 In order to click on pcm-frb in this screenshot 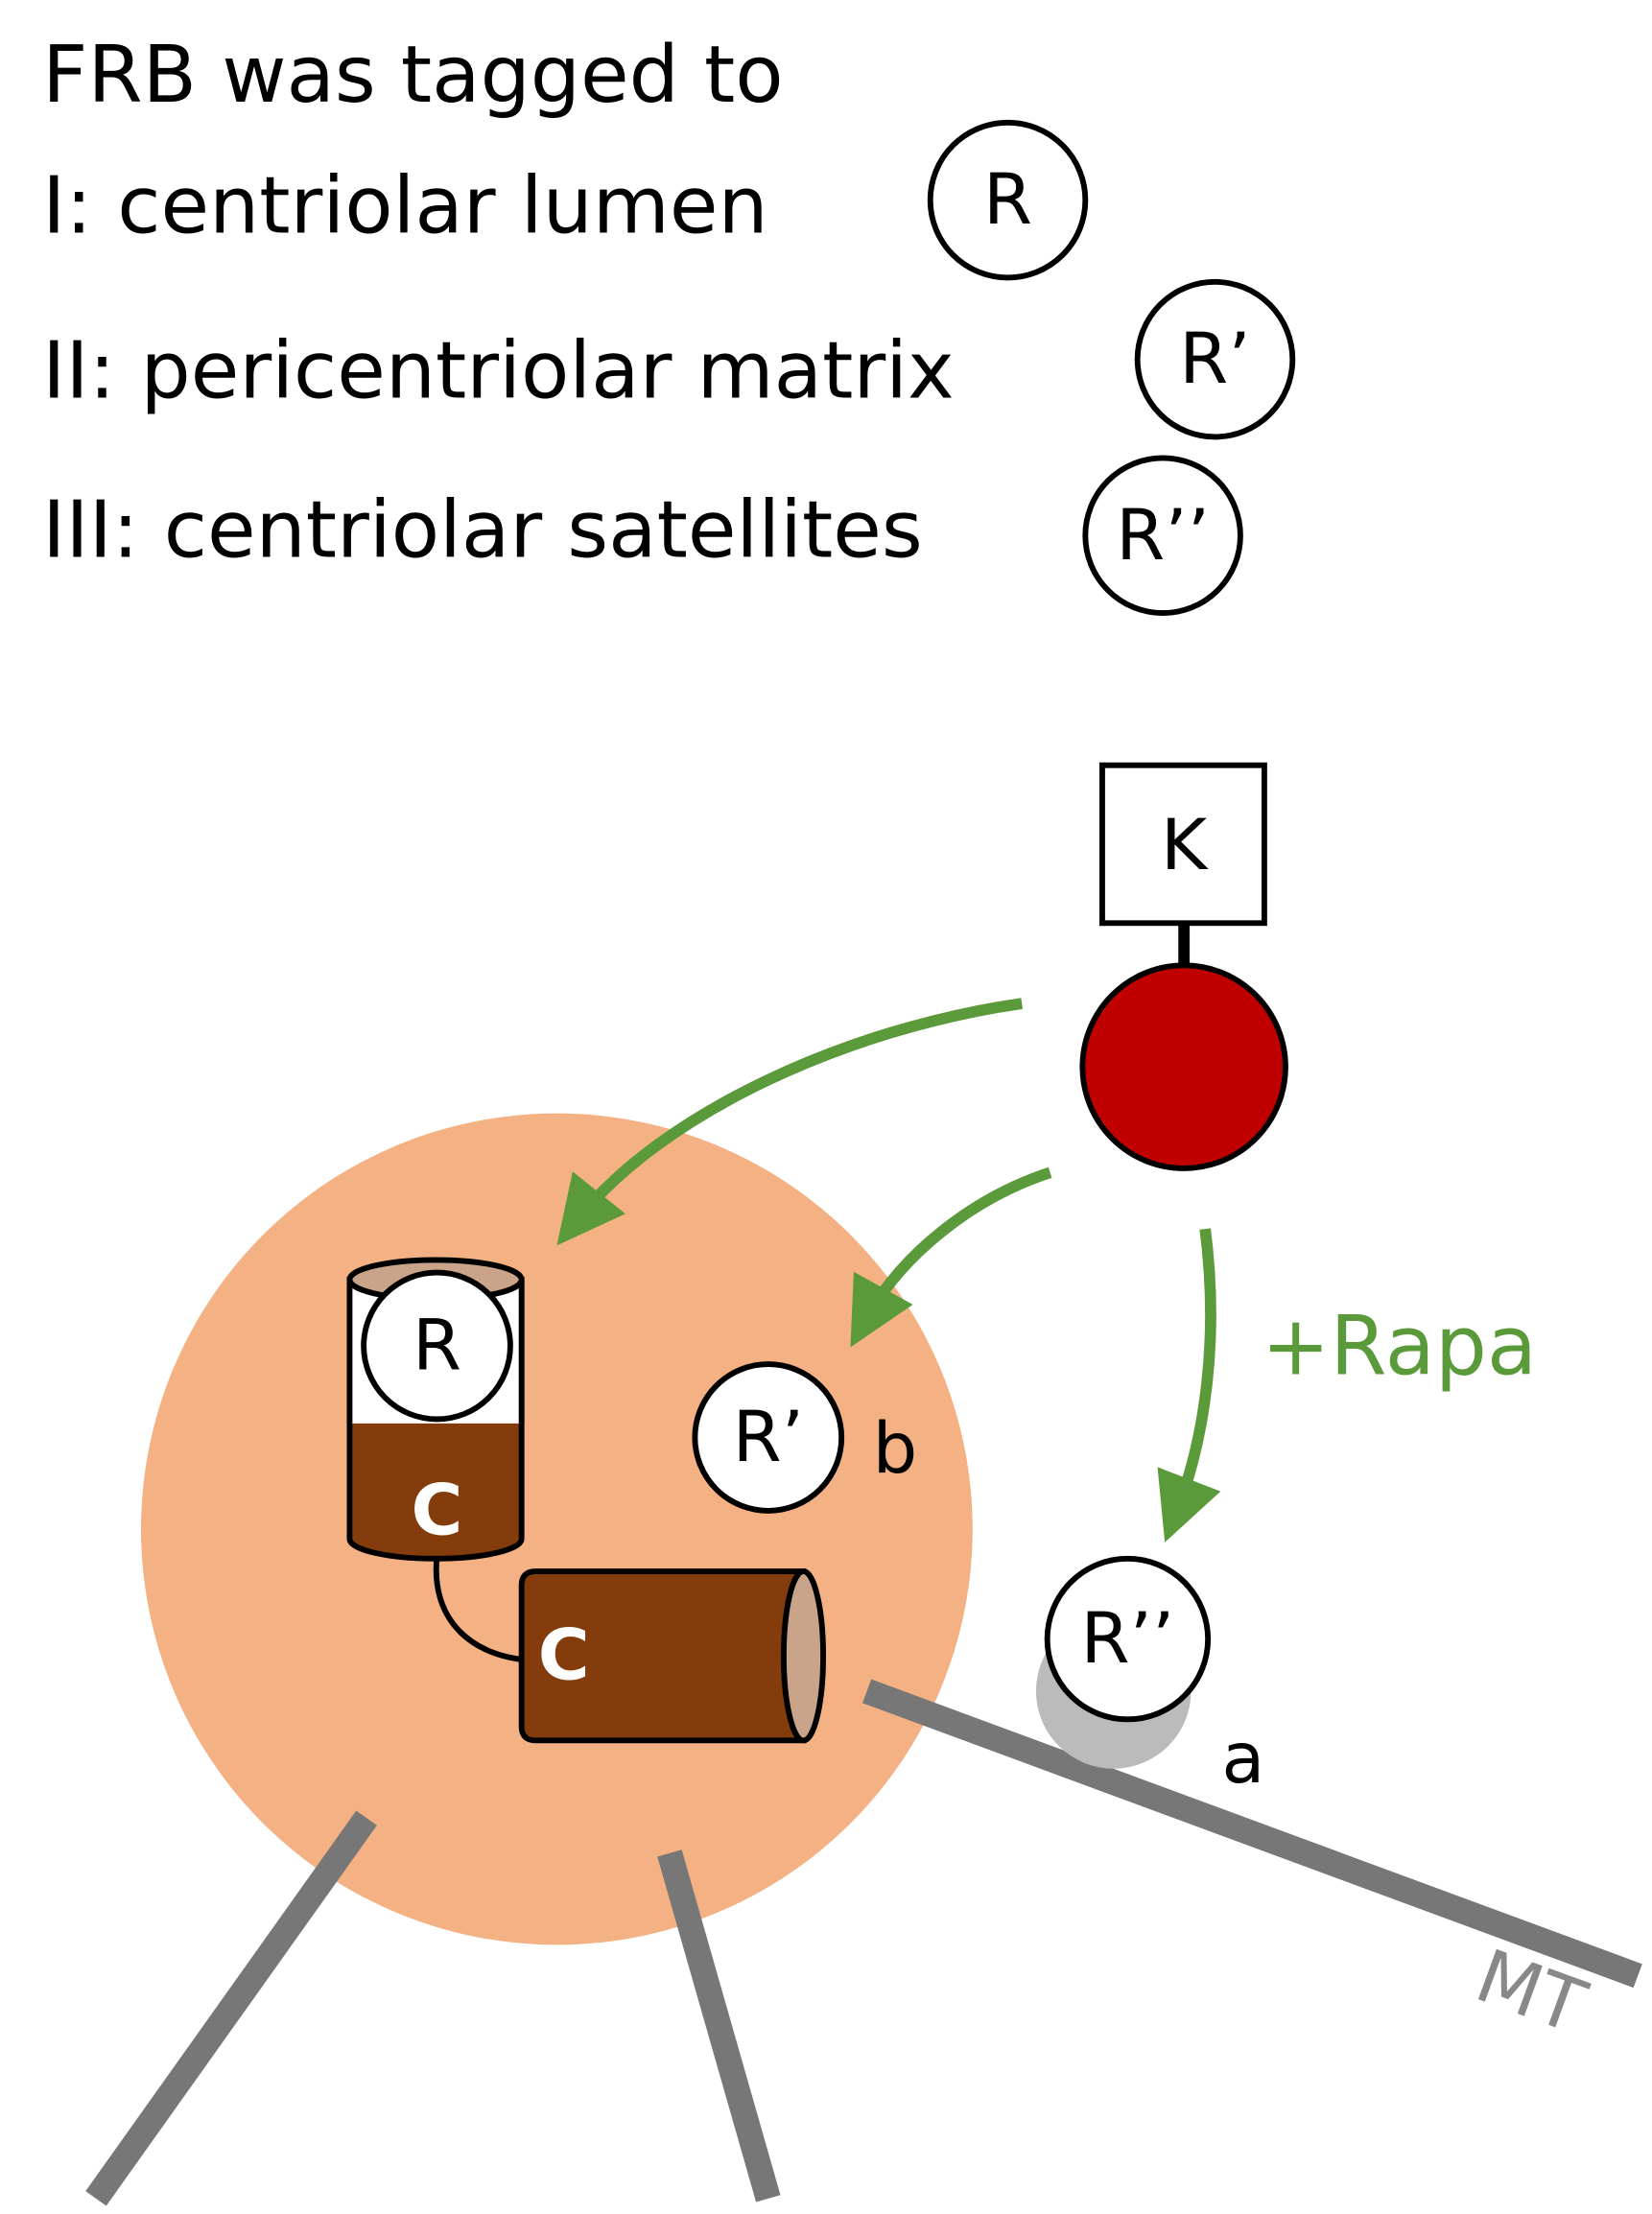, I will do `click(768, 1437)`.